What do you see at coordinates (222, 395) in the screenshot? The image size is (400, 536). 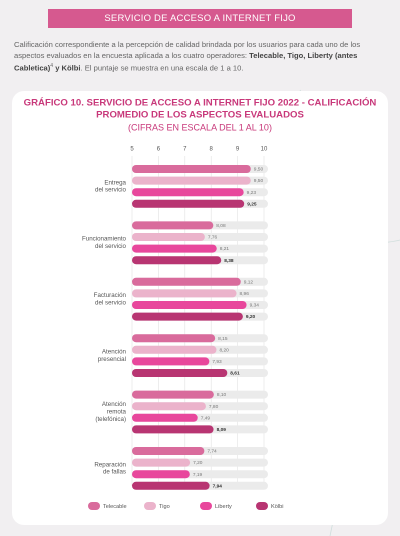 I see `value-label: 8,10` at bounding box center [222, 395].